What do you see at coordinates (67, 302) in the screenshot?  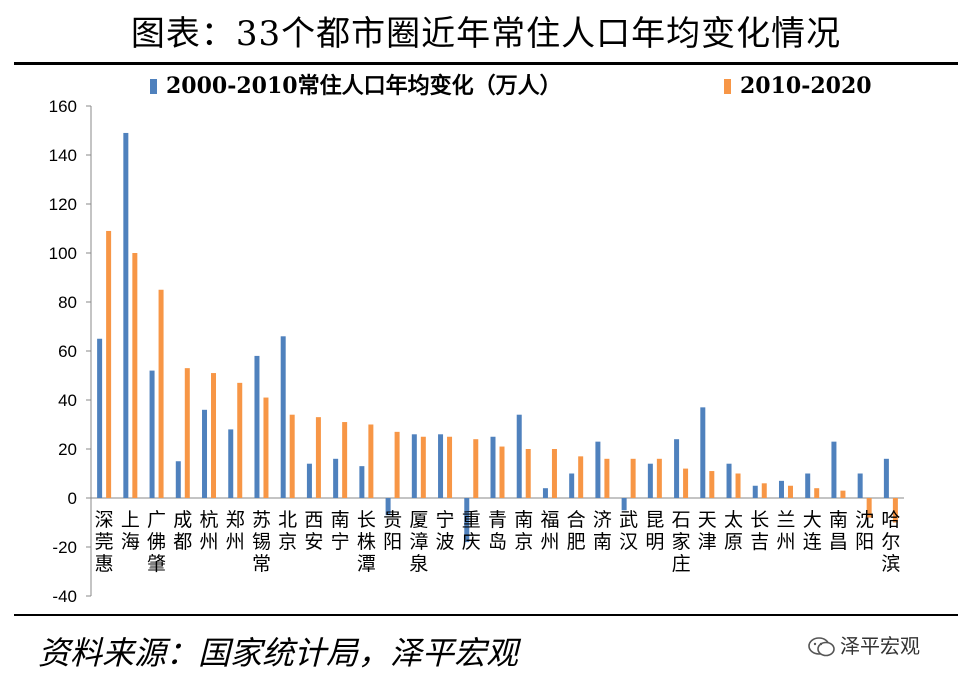 I see `y-tick-label: 80` at bounding box center [67, 302].